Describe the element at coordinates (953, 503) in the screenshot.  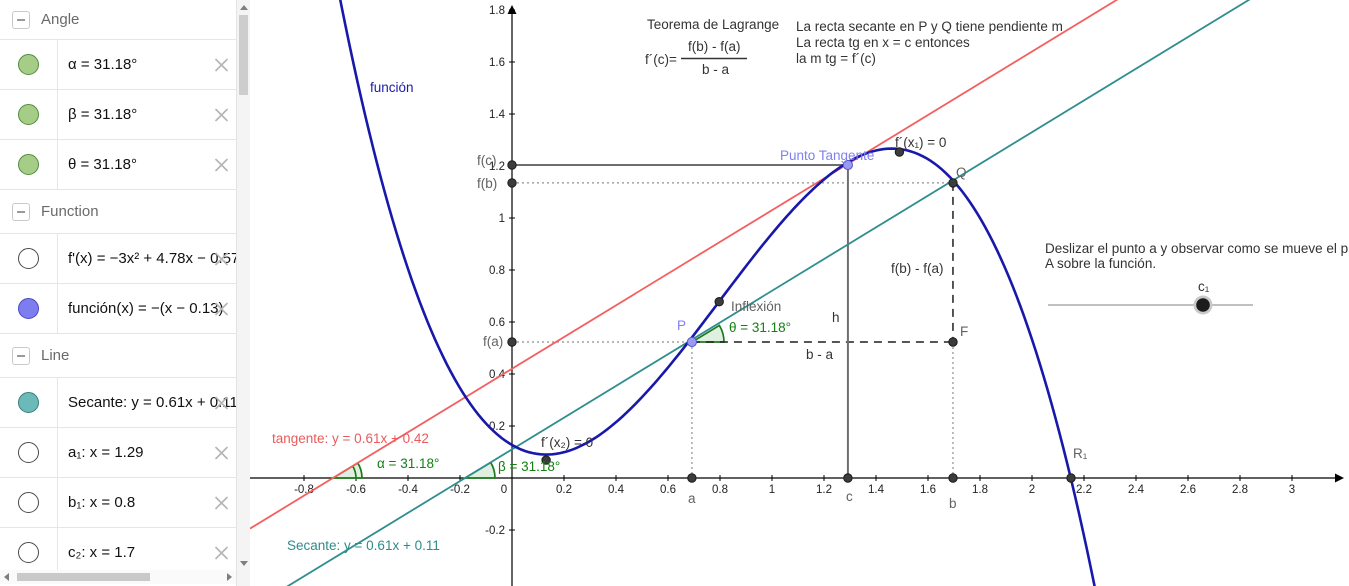
I see `graph-label: b` at that location.